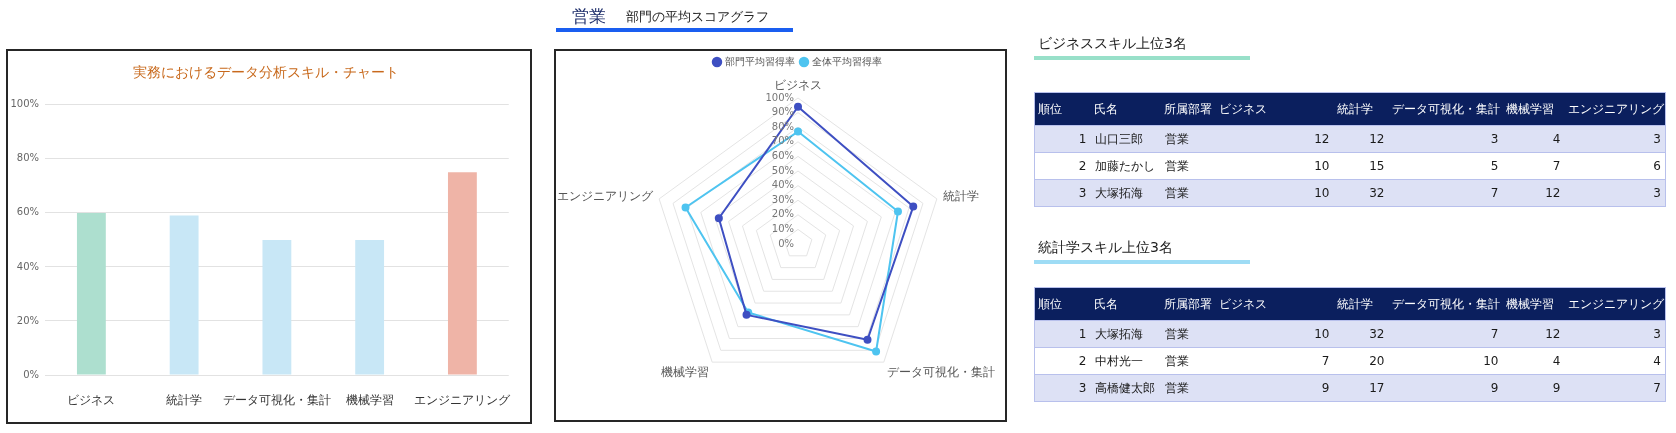 This screenshot has width=1676, height=433. I want to click on chart-title: 営業, so click(589, 16).